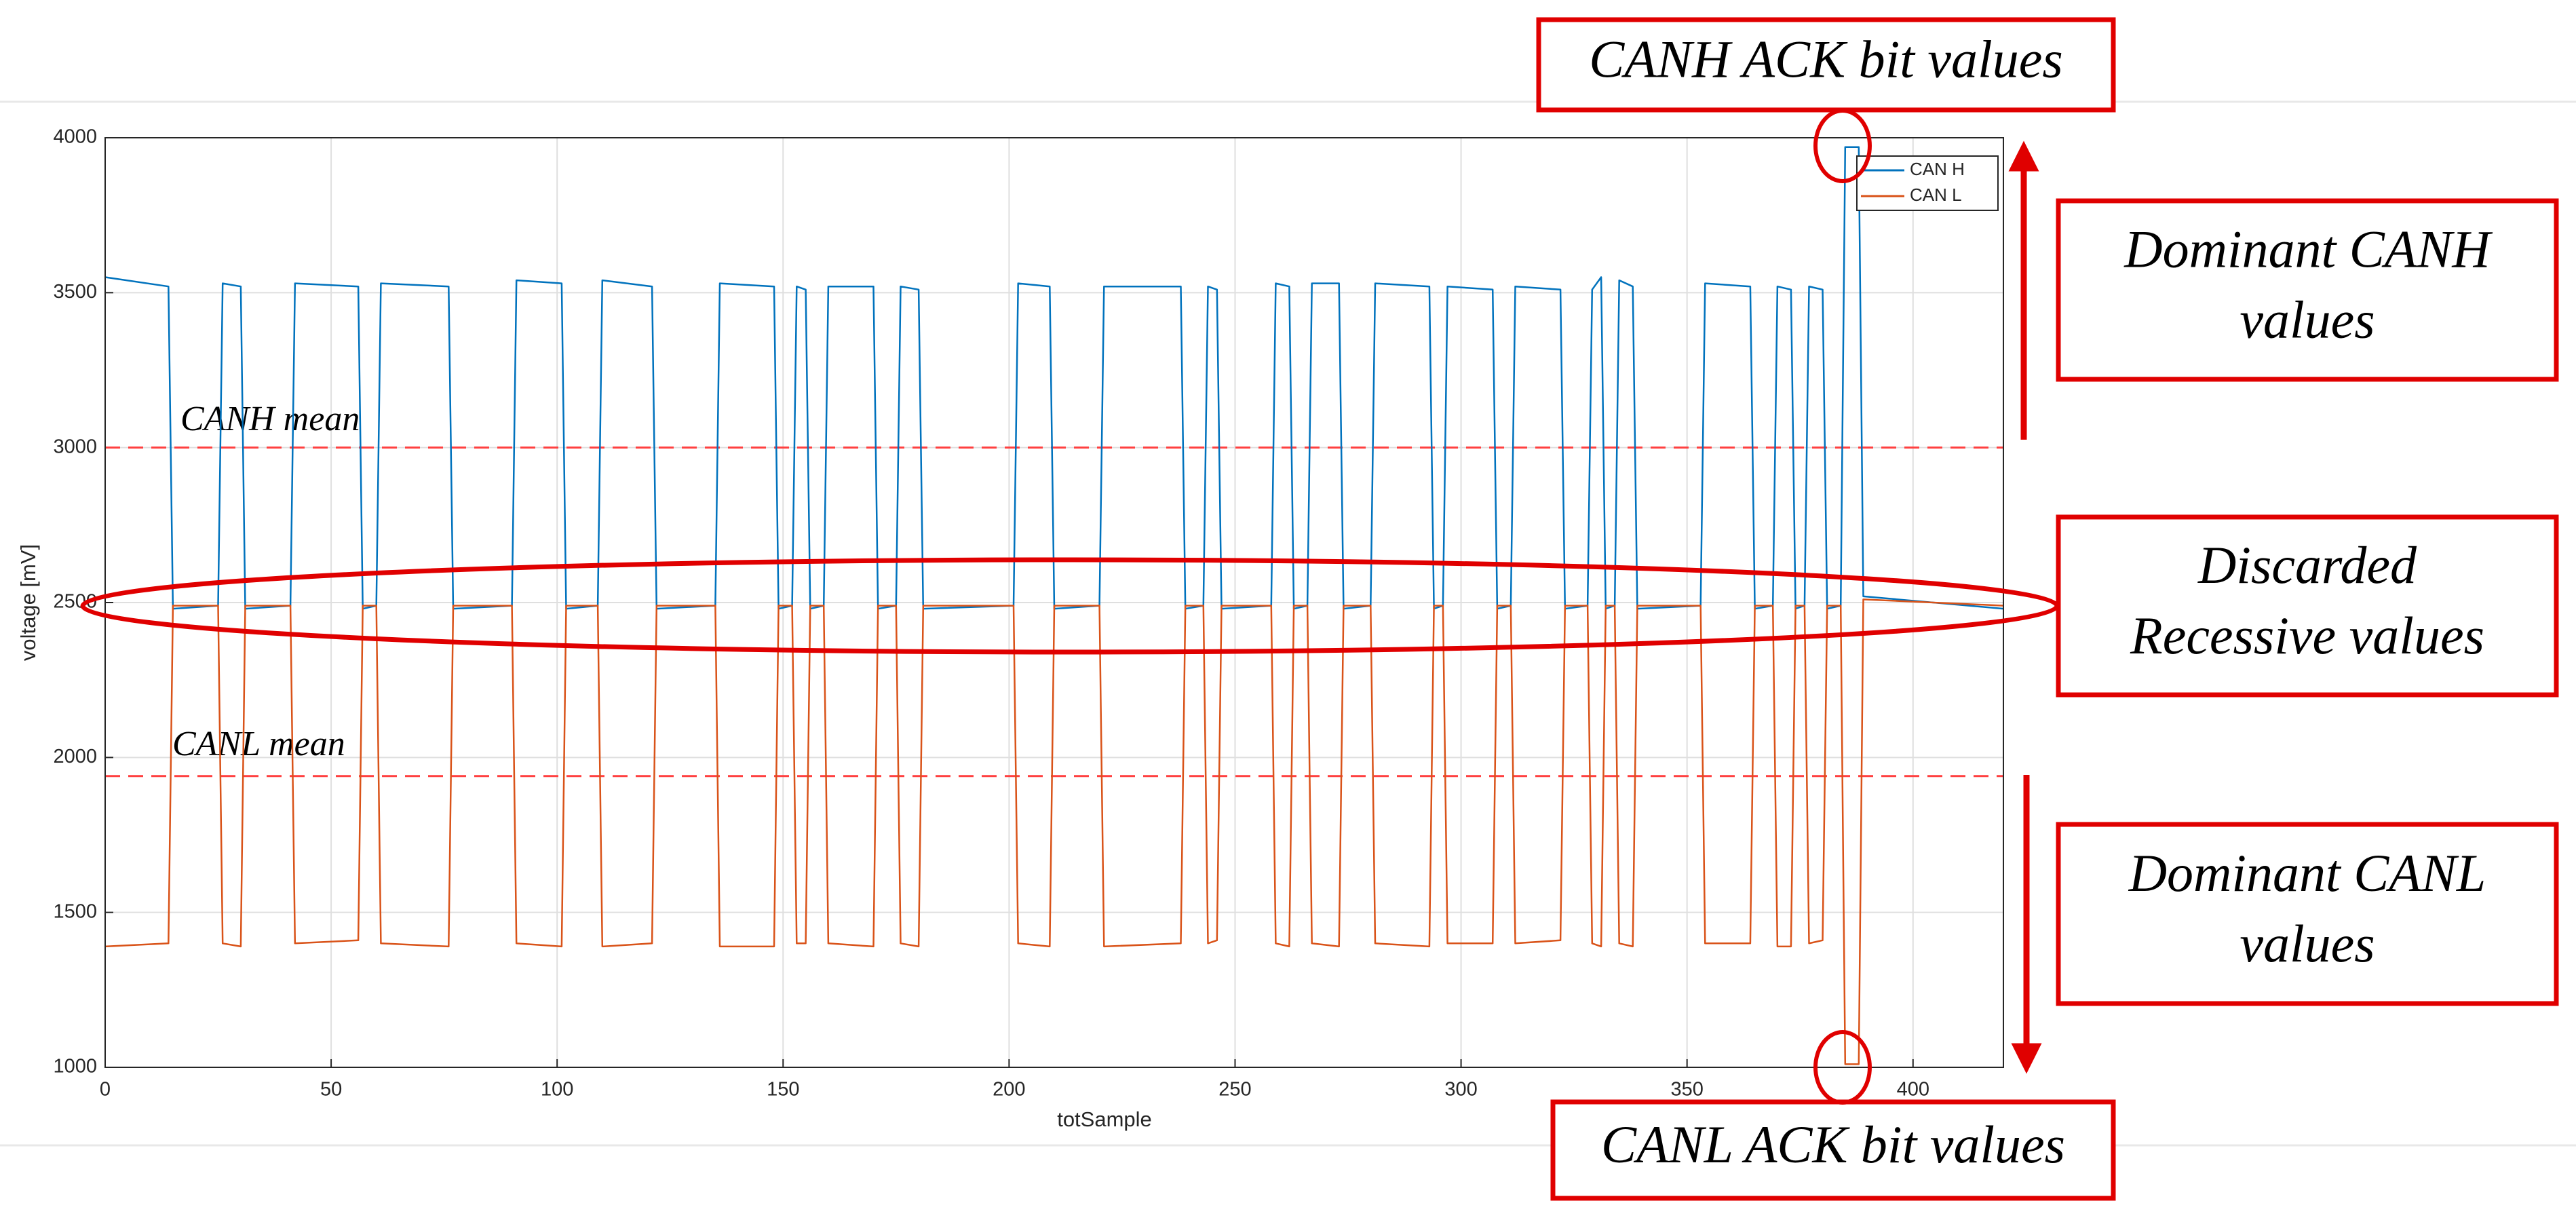 This screenshot has width=2576, height=1220. I want to click on x-tick-label: 250, so click(1234, 1090).